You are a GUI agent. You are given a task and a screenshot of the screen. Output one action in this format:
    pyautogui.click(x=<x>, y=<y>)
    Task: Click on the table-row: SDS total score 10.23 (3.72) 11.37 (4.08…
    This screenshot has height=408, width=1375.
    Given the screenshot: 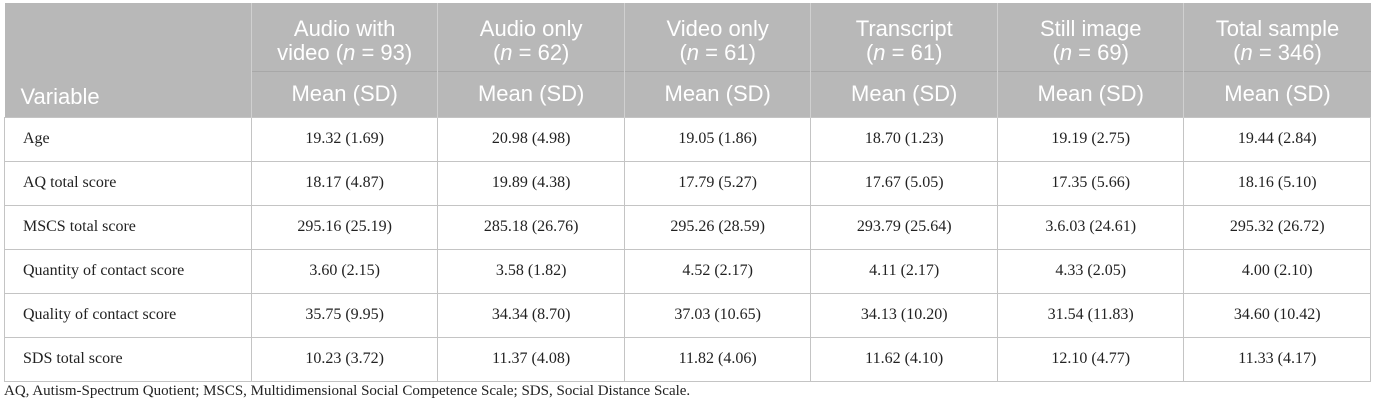 What is the action you would take?
    pyautogui.click(x=687, y=359)
    